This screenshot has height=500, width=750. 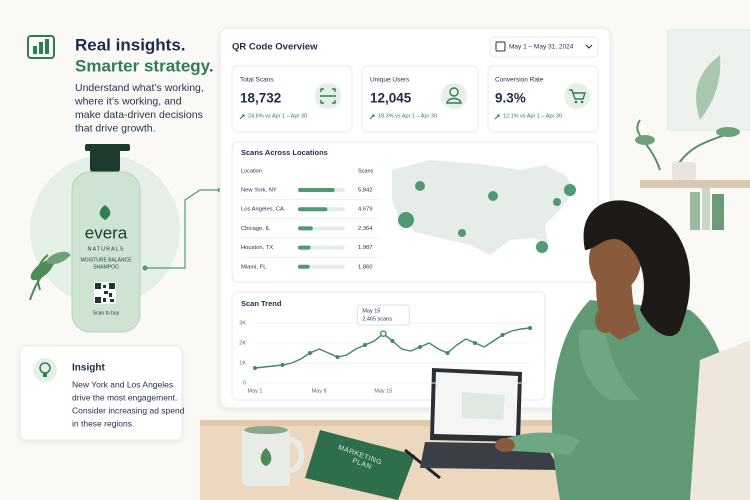 What do you see at coordinates (58, 258) in the screenshot?
I see `plant-leaf` at bounding box center [58, 258].